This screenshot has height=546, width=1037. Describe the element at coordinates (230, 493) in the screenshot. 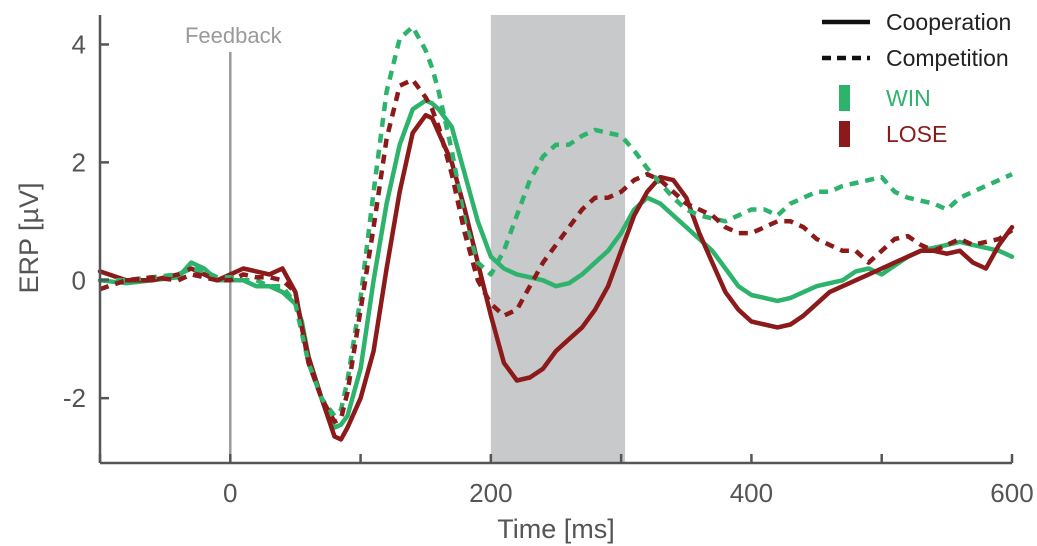

I see `x-tick-label: 0` at that location.